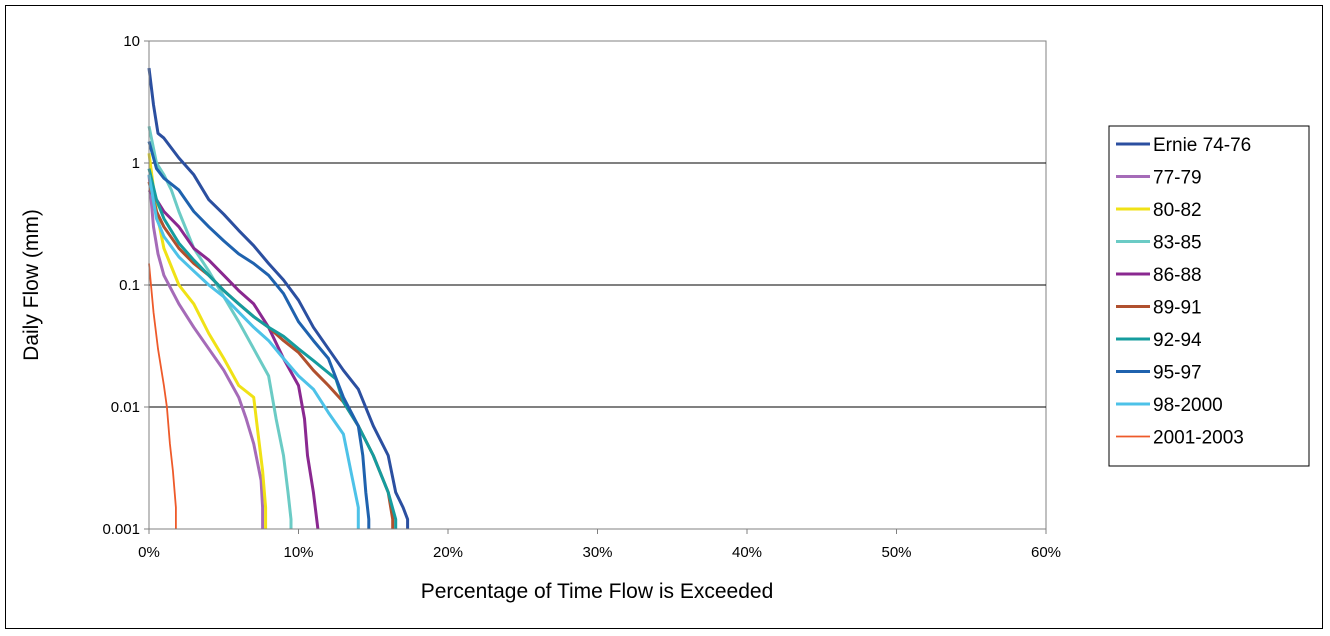 The image size is (1330, 636). I want to click on x-tick-label: 60%, so click(1046, 552).